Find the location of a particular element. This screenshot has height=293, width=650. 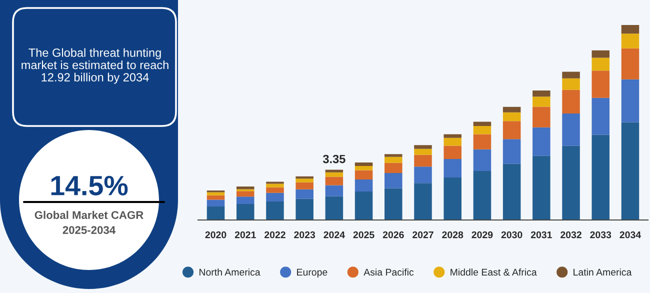

x-tick-label: 2022 is located at coordinates (275, 234).